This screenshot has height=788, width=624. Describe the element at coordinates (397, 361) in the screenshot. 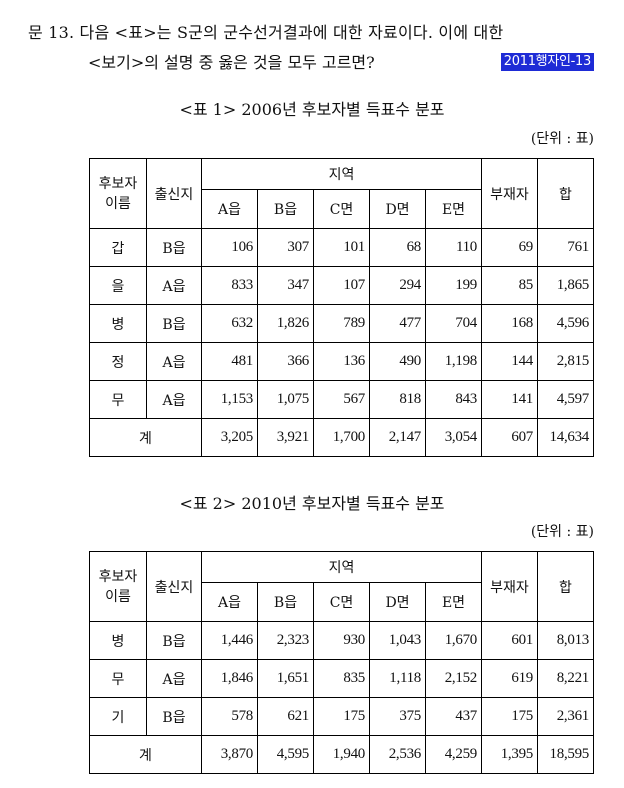

I see `vote-cell: 490` at that location.